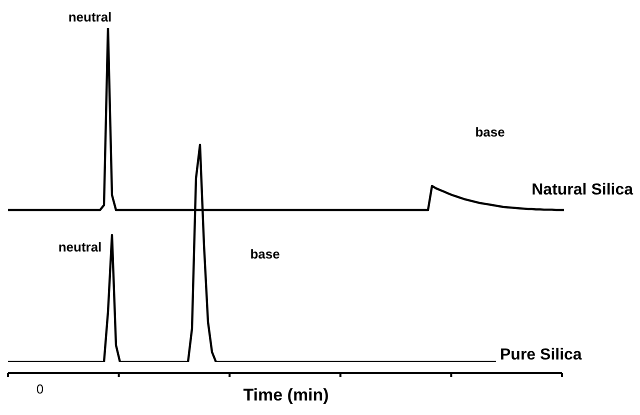  What do you see at coordinates (90, 17) in the screenshot?
I see `text: neutral` at bounding box center [90, 17].